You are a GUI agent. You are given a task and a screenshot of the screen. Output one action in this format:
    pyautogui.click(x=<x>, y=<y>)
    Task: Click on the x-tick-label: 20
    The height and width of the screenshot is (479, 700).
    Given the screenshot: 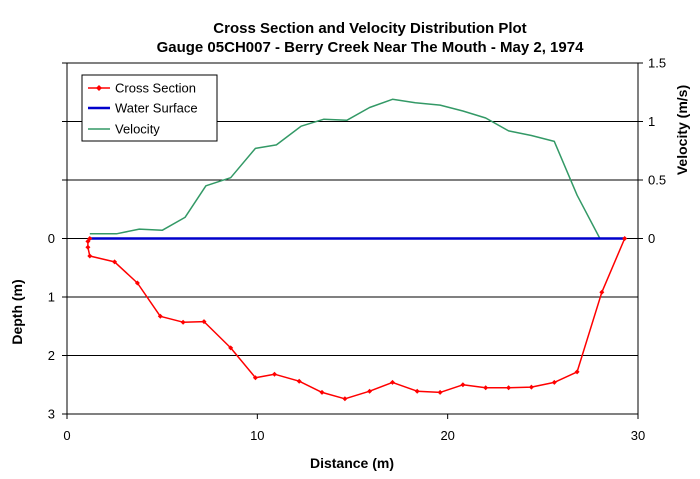 What is the action you would take?
    pyautogui.click(x=447, y=435)
    